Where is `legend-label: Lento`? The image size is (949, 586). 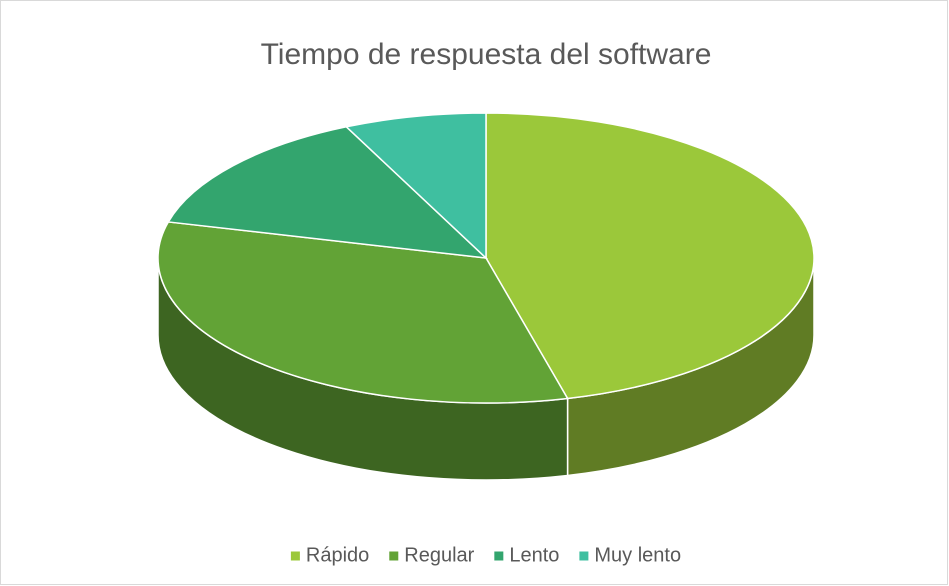
legend-label: Lento is located at coordinates (534, 555).